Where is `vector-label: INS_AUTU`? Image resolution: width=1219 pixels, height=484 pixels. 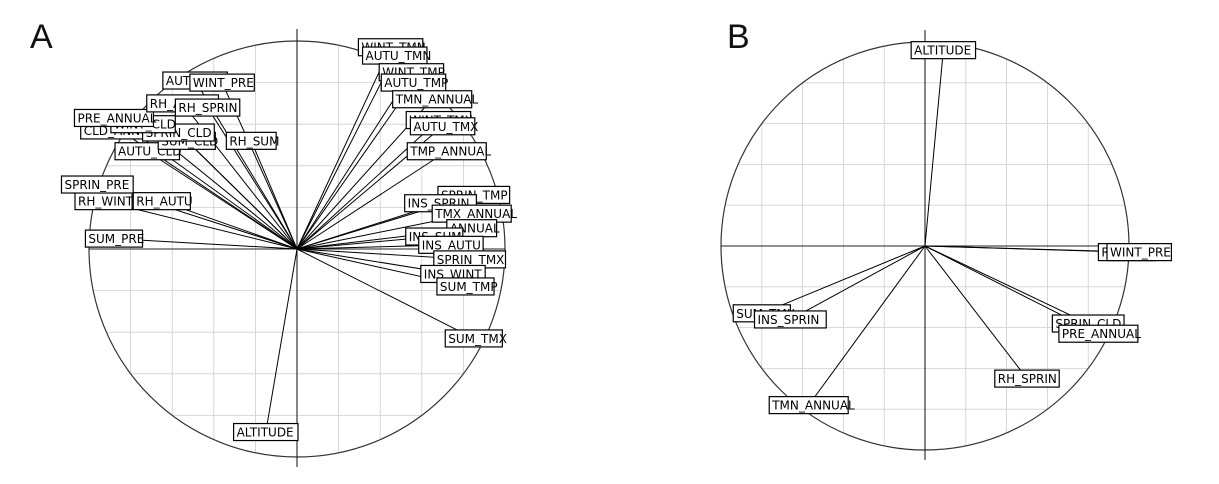 vector-label: INS_AUTU is located at coordinates (451, 244).